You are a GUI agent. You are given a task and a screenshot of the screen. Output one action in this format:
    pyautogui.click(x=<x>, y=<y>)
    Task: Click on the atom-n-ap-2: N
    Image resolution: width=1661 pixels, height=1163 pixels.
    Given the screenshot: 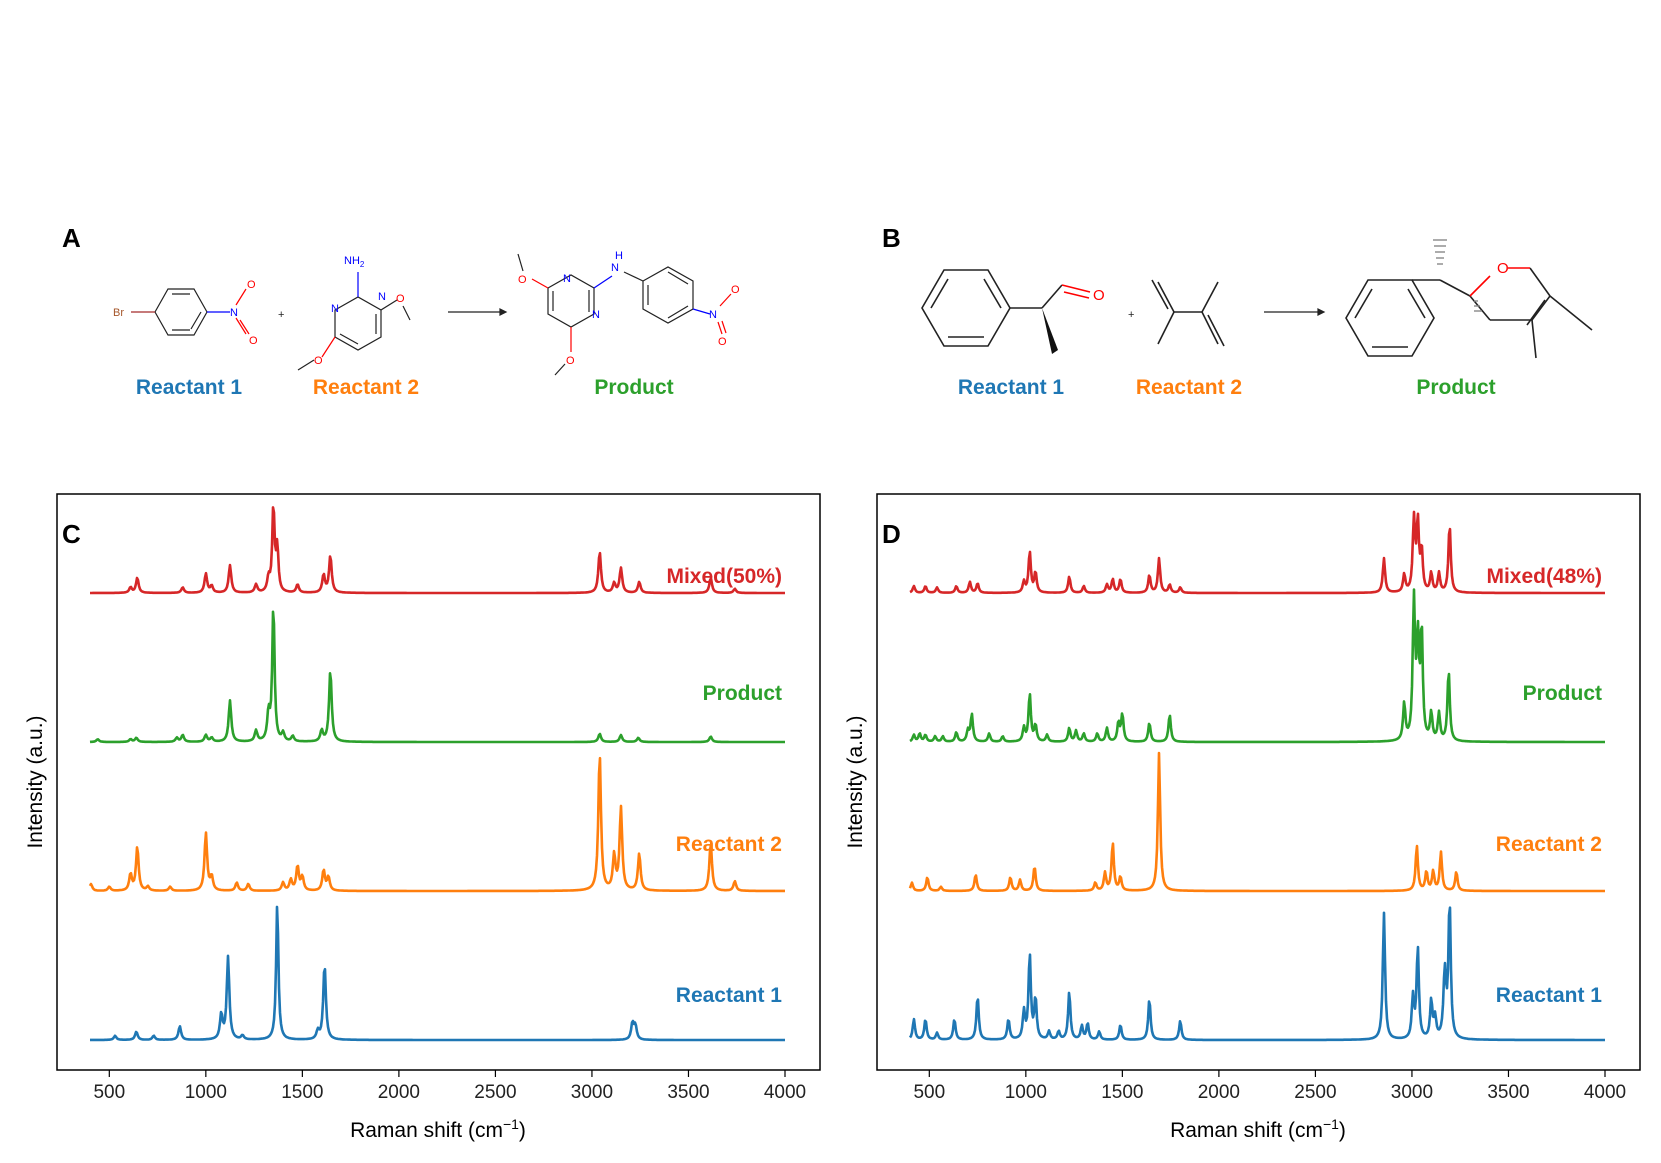 What is the action you would take?
    pyautogui.click(x=596, y=315)
    